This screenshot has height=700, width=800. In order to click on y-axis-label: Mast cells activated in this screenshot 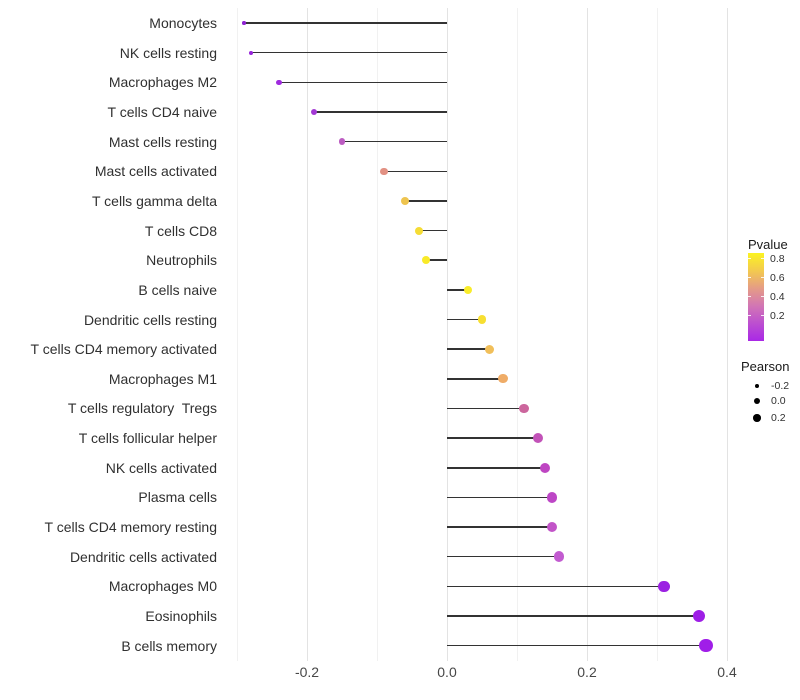, I will do `click(155, 171)`.